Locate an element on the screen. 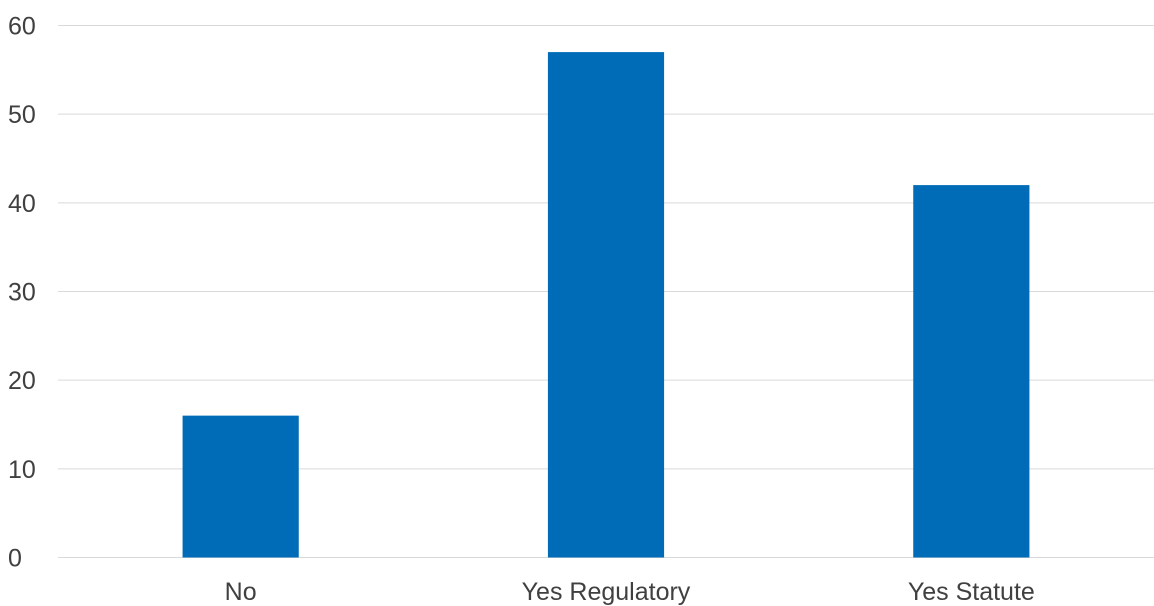 Image resolution: width=1154 pixels, height=606 pixels. x-tick-label: Yes Statute is located at coordinates (971, 592).